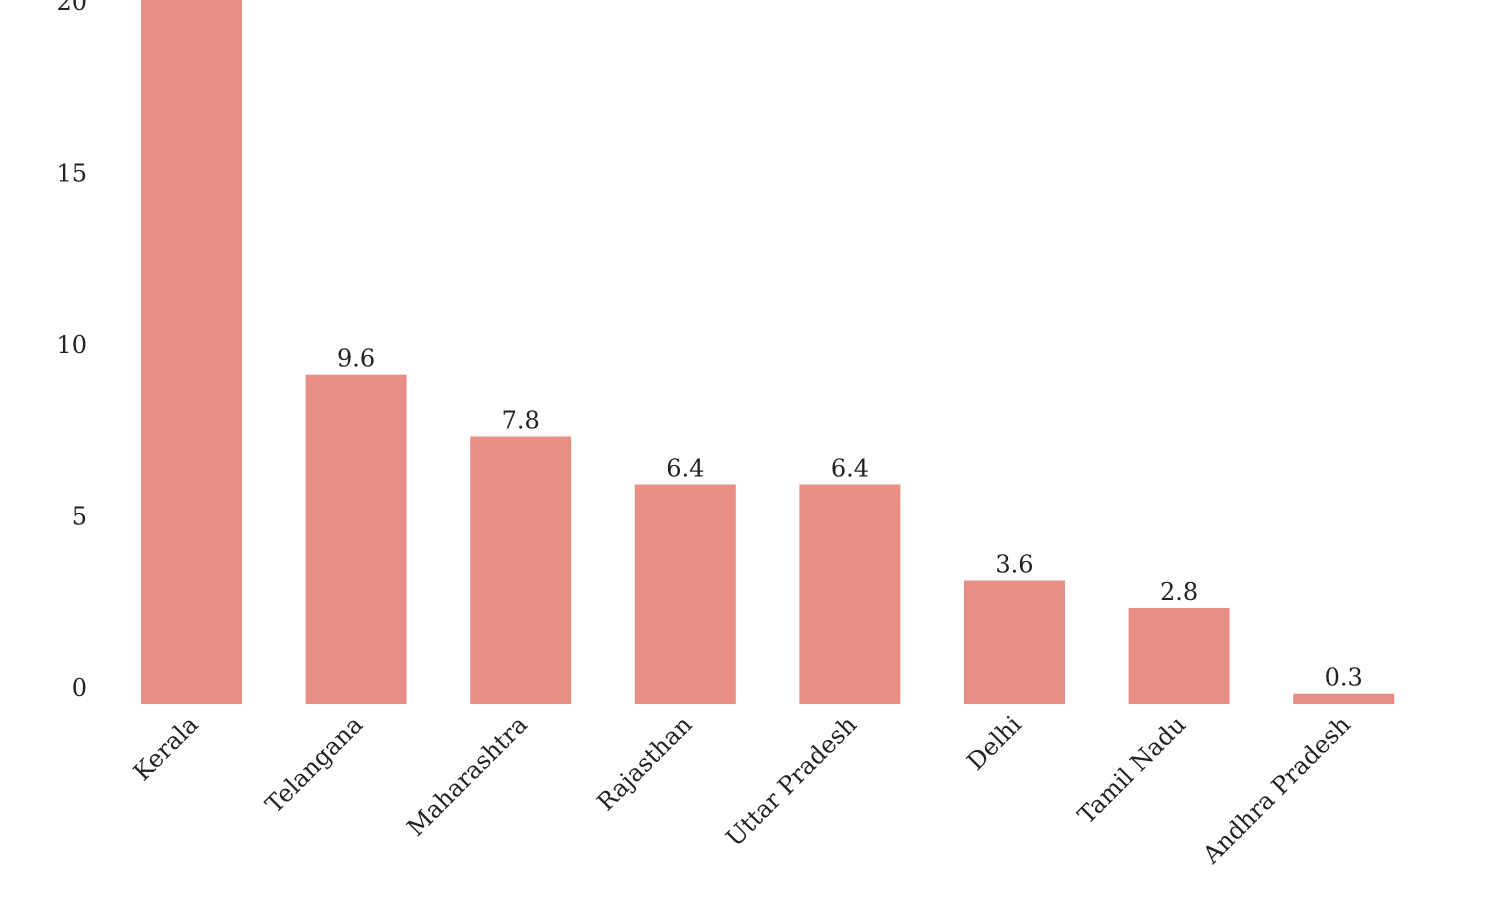 The image size is (1500, 900). Describe the element at coordinates (1344, 678) in the screenshot. I see `bar-value-label: 0.3` at that location.